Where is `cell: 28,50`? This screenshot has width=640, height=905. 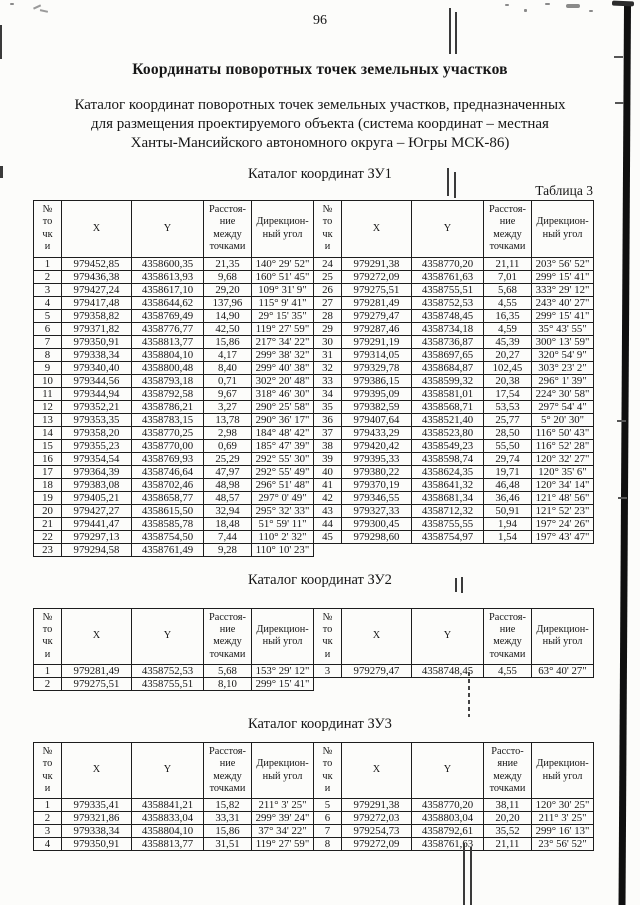 cell: 28,50 is located at coordinates (507, 432).